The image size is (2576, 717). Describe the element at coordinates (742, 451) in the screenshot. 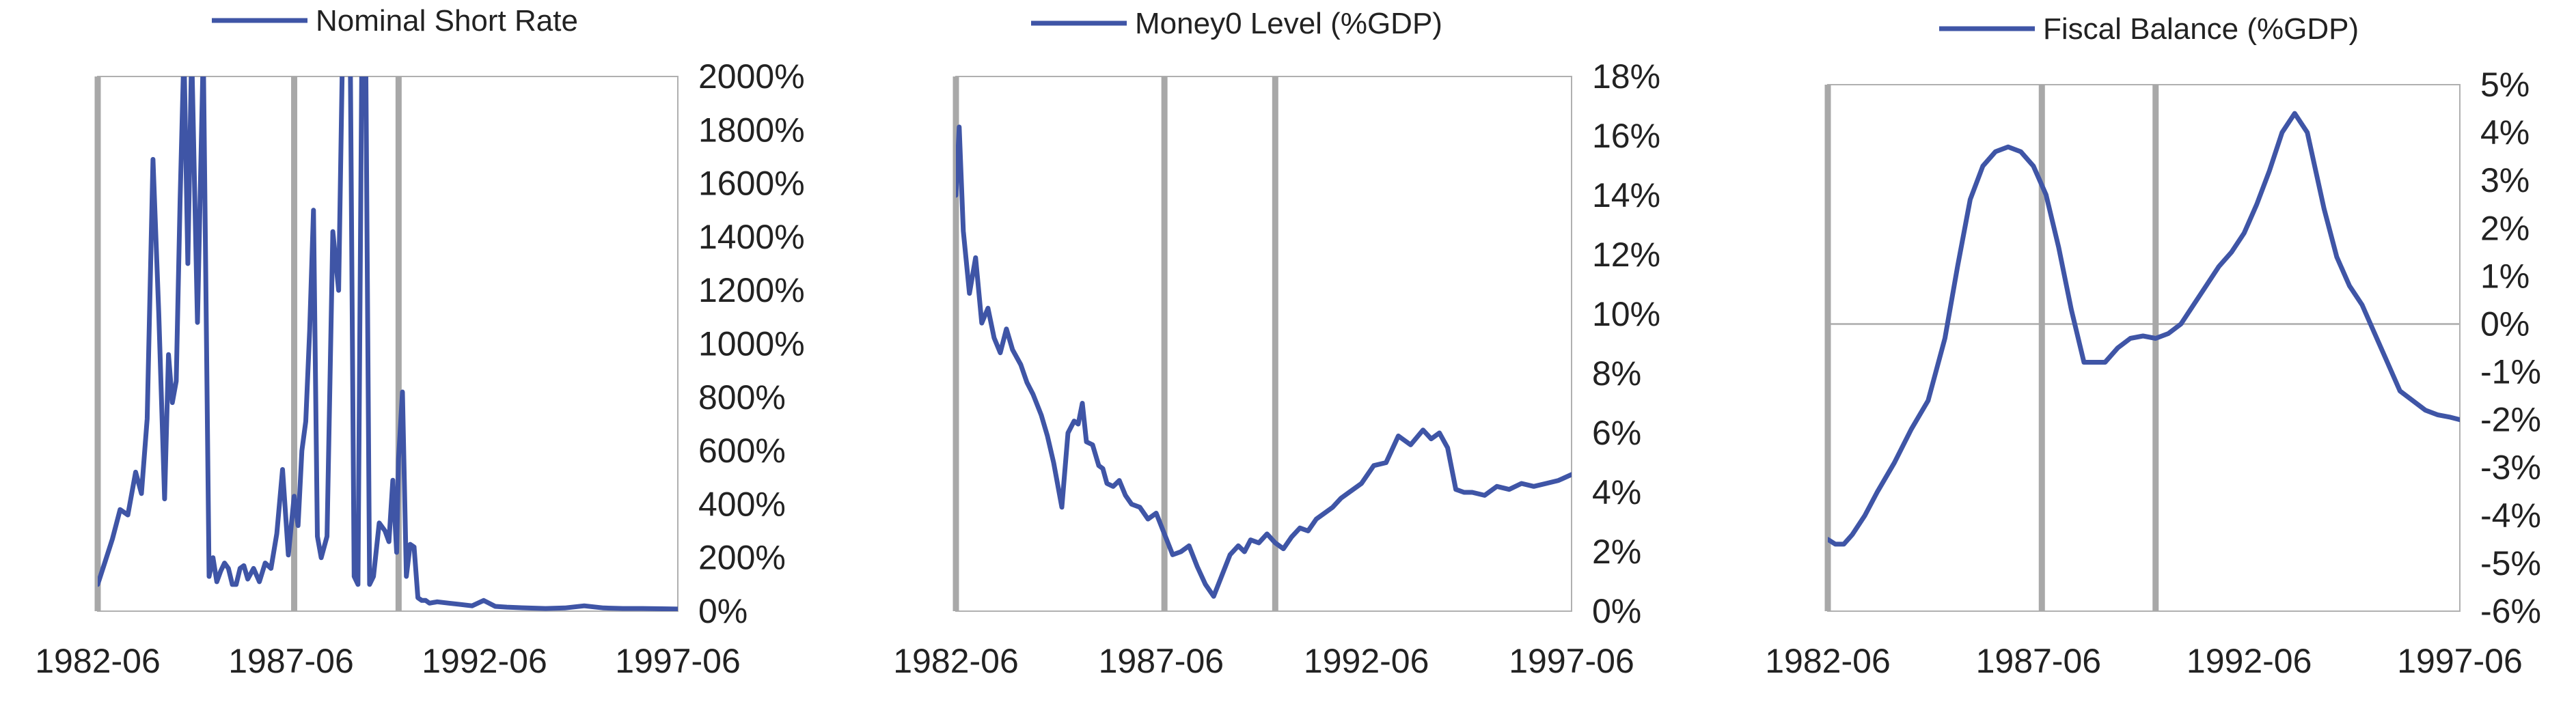

I see `y-tick-label: 600%` at that location.